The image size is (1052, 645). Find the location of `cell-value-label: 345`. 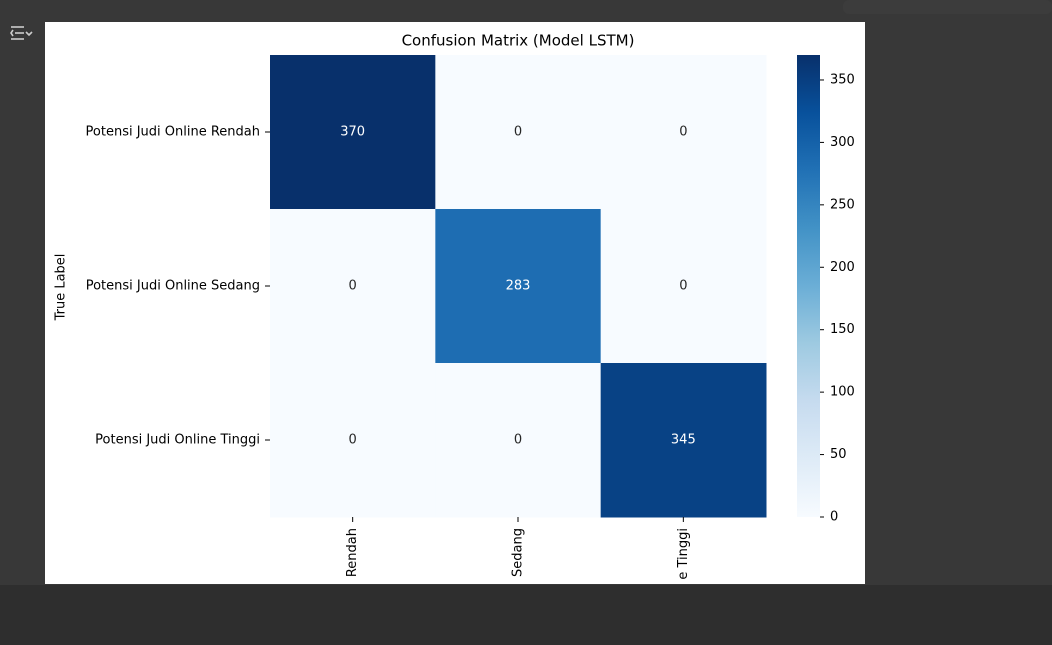

cell-value-label: 345 is located at coordinates (683, 440).